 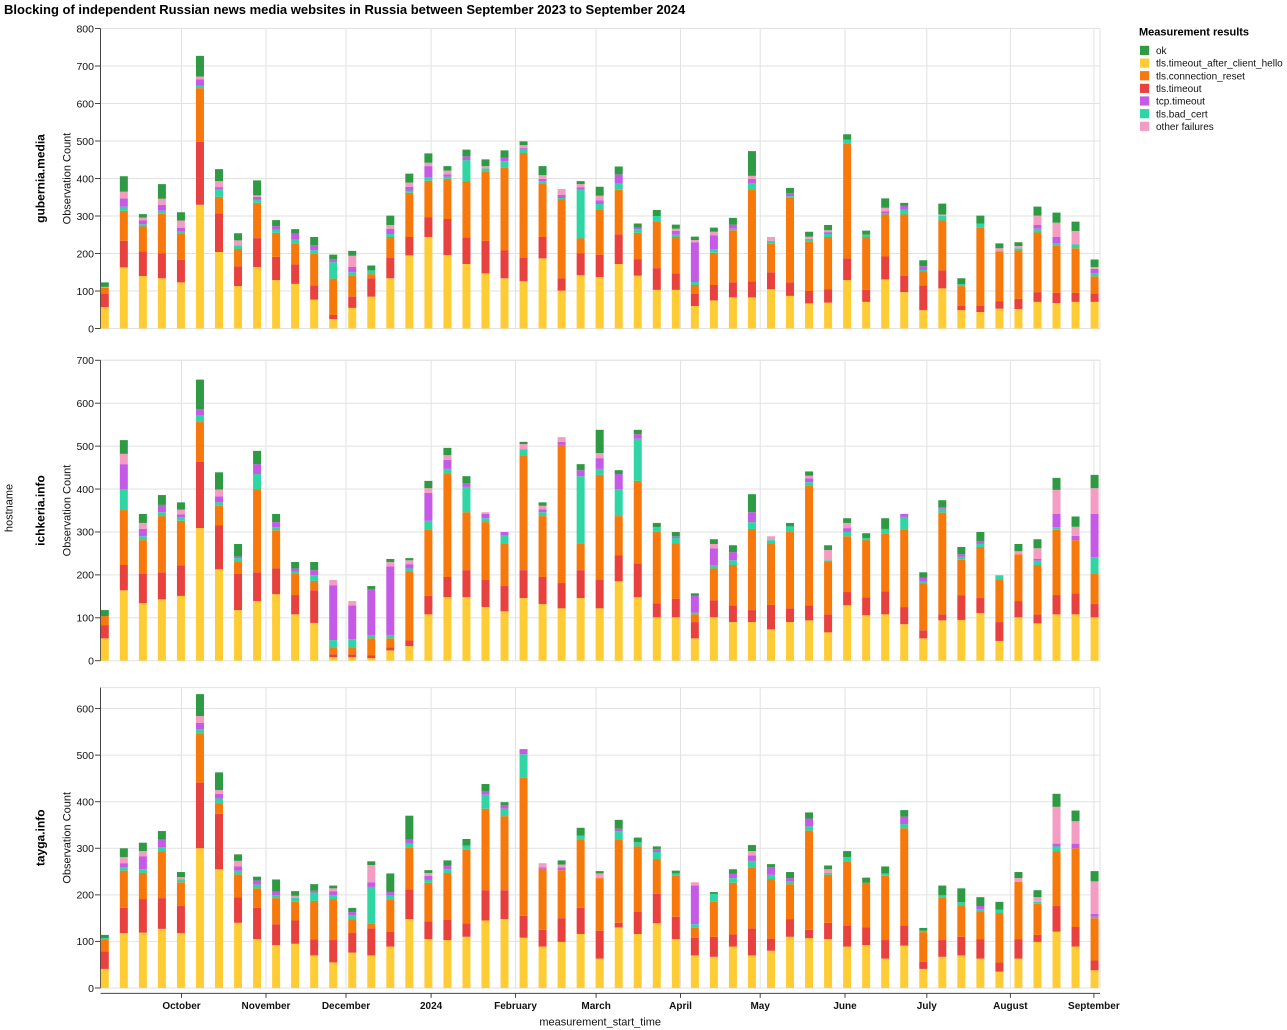 What do you see at coordinates (600, 1023) in the screenshot?
I see `svg-text: measurement_start_time` at bounding box center [600, 1023].